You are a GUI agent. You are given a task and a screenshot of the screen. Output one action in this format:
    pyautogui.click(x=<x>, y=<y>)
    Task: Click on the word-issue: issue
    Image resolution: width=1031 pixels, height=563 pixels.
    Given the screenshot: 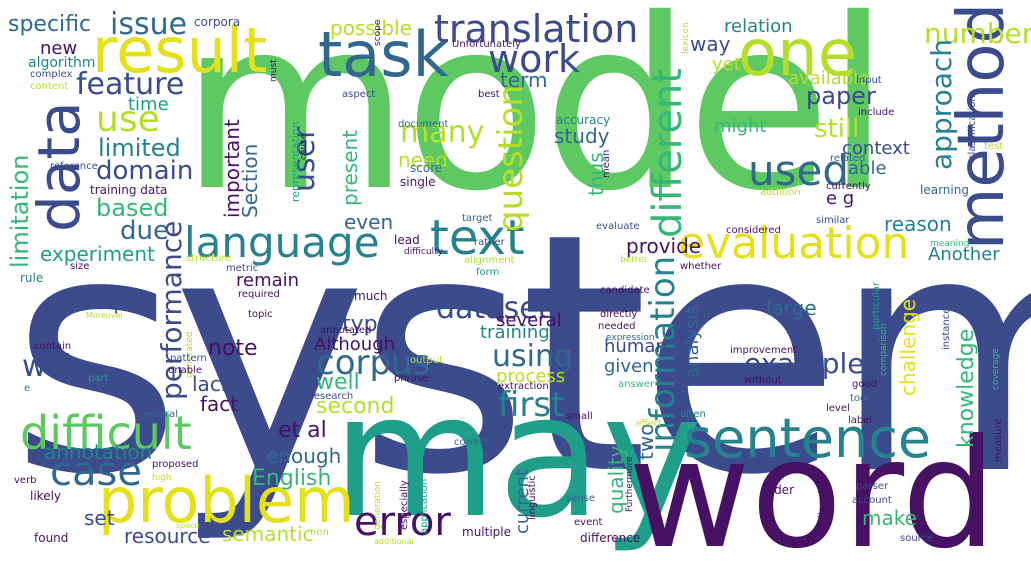 What is the action you would take?
    pyautogui.click(x=149, y=24)
    